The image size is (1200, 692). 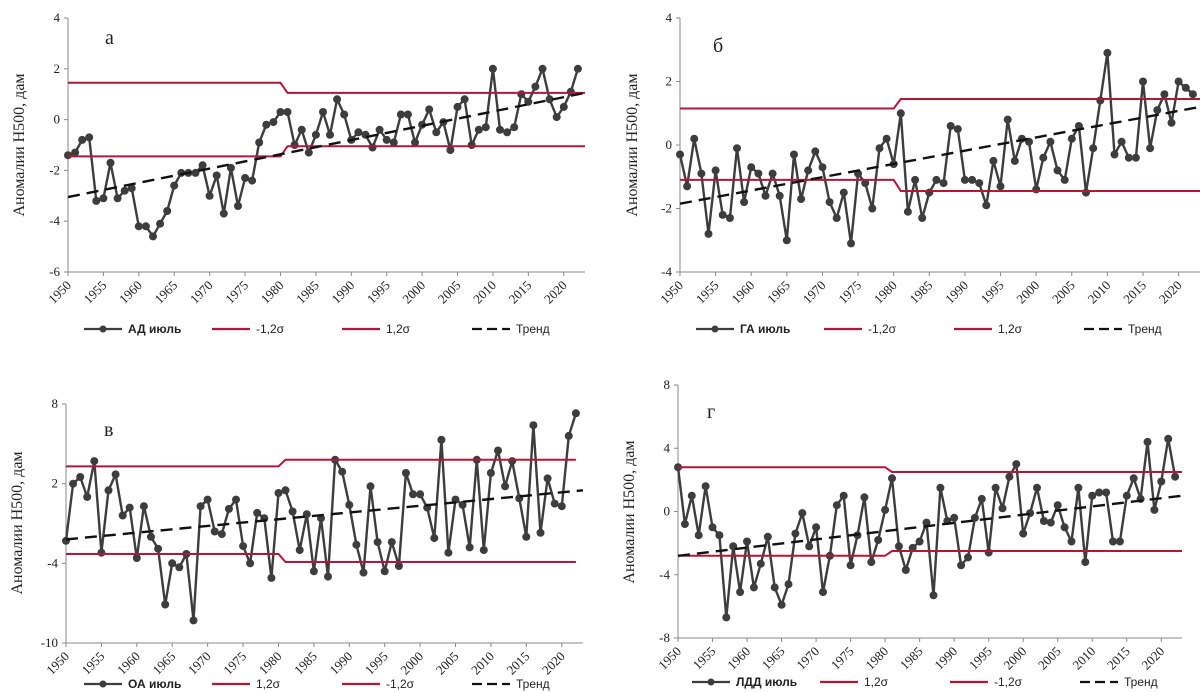 What do you see at coordinates (936, 148) in the screenshot?
I see `data-series` at bounding box center [936, 148].